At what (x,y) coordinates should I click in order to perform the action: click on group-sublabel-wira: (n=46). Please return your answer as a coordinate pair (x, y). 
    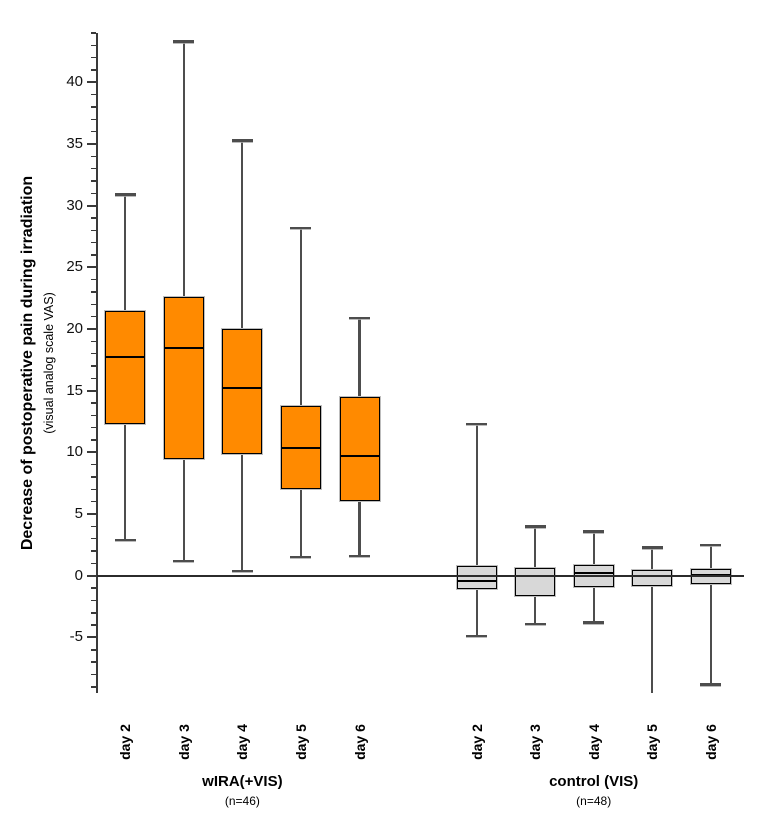
    Looking at the image, I should click on (242, 801).